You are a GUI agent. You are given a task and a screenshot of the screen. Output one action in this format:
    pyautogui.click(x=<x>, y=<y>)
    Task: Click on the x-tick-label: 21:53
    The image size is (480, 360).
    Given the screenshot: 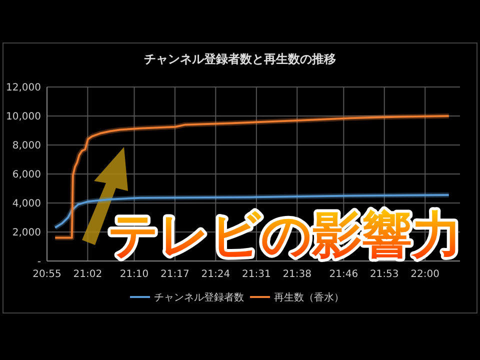 What is the action you would take?
    pyautogui.click(x=384, y=274)
    